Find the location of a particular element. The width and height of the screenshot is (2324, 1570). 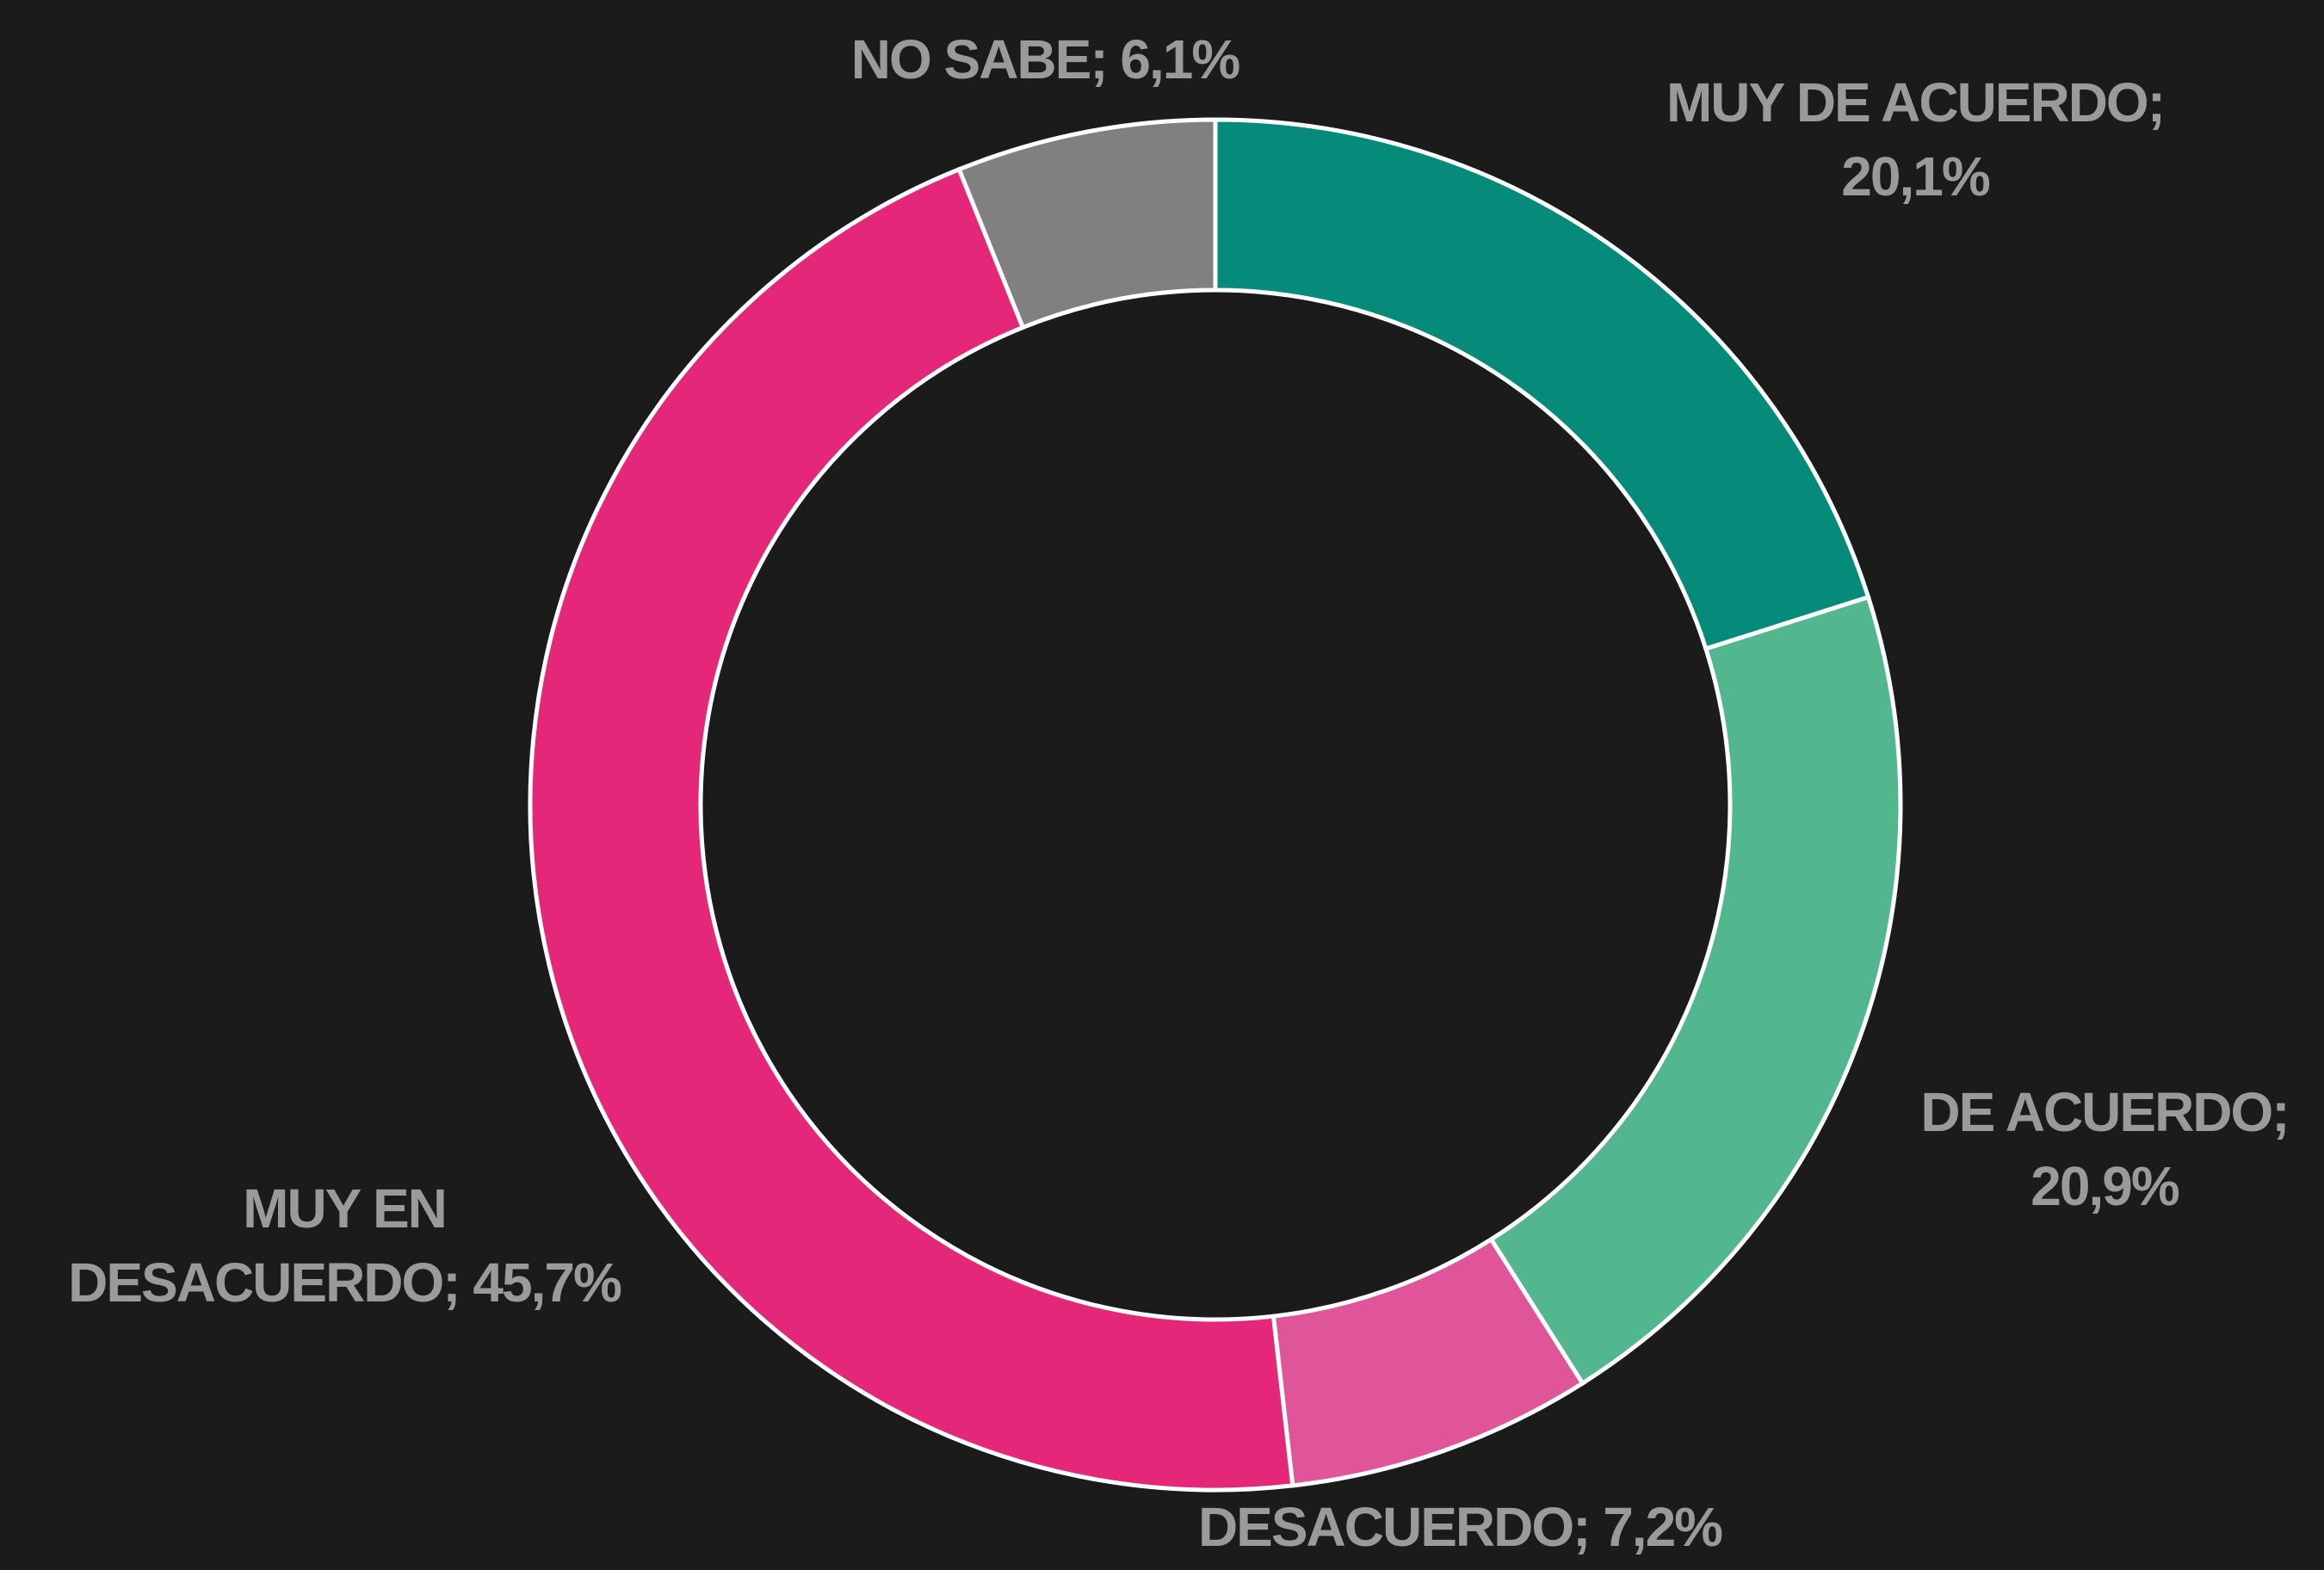

data-label: 20,1% is located at coordinates (1915, 176).